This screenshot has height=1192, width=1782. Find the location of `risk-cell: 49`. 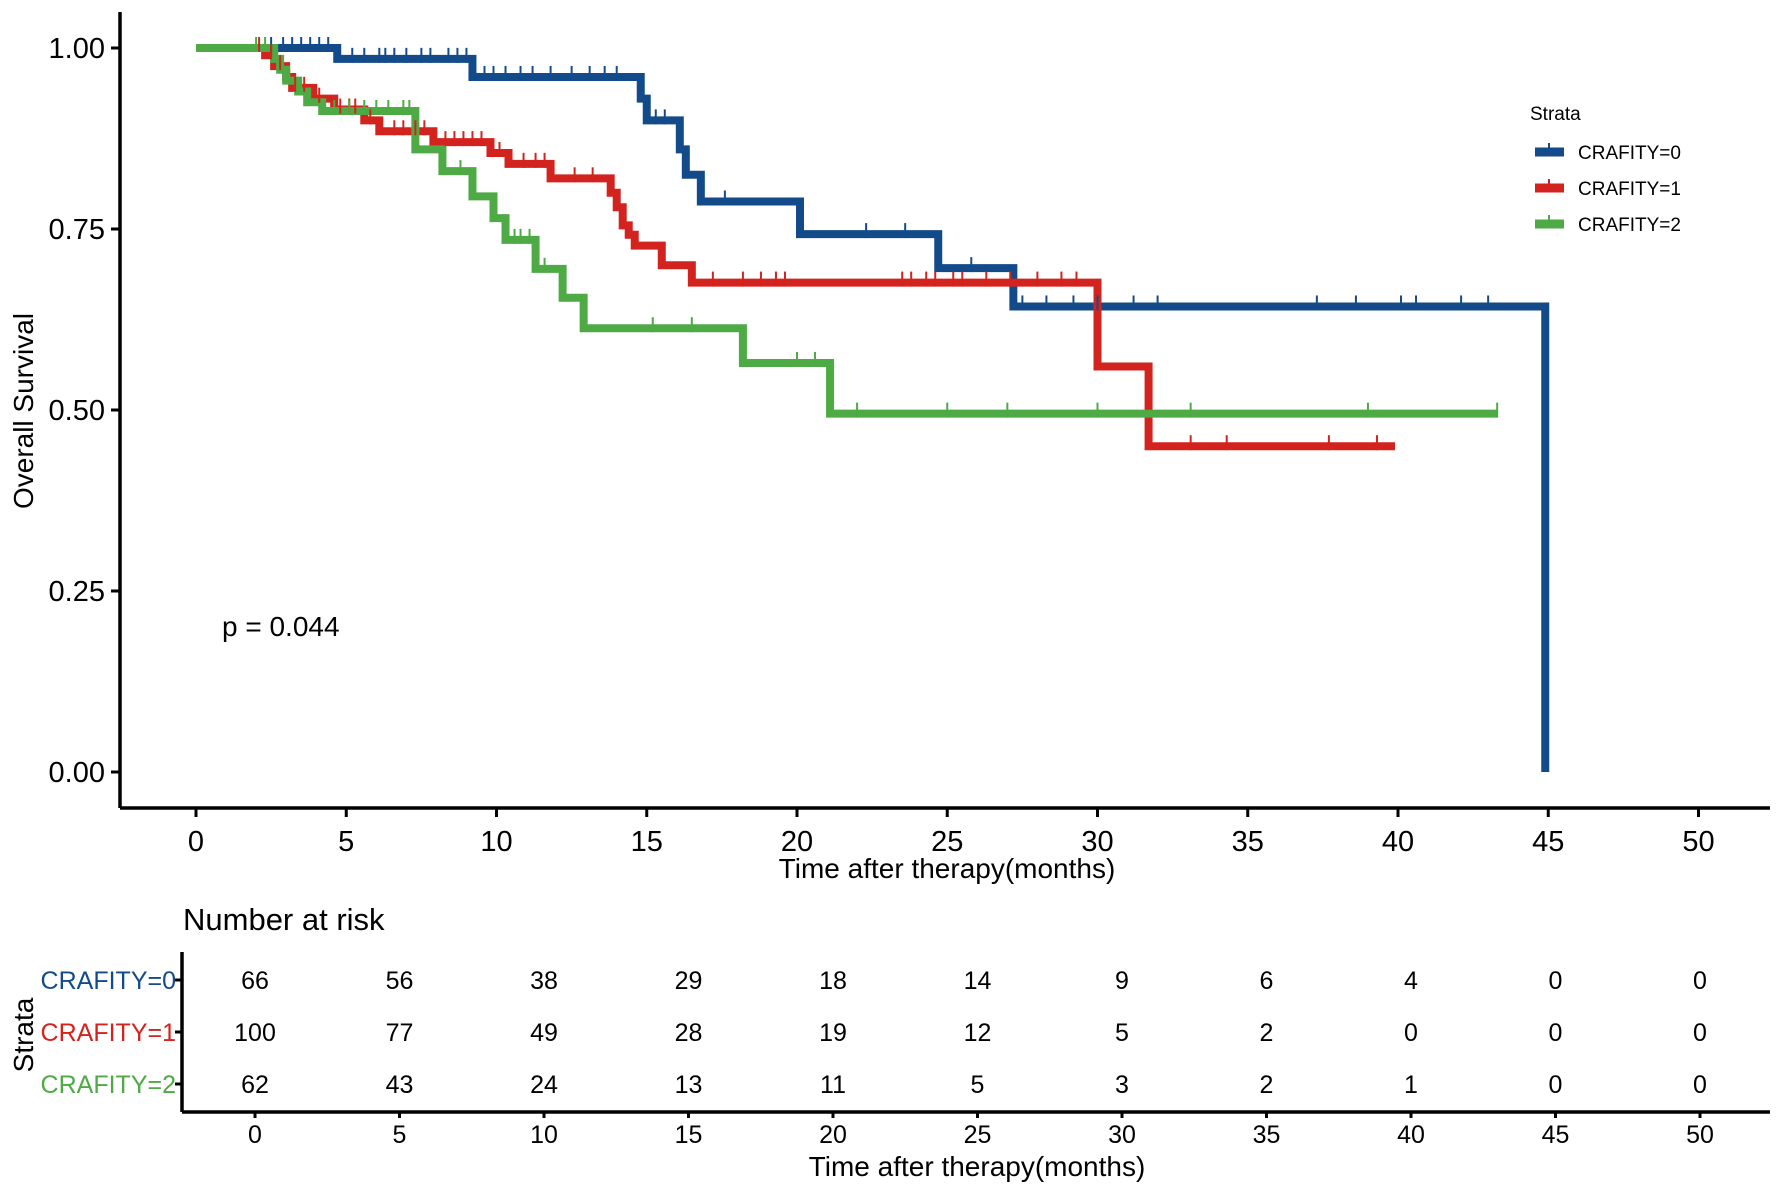

risk-cell: 49 is located at coordinates (544, 1033).